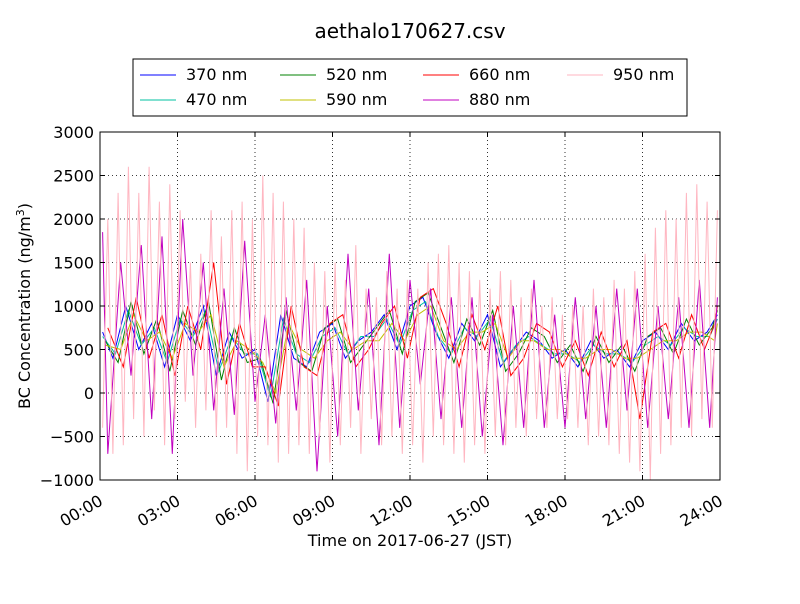 This screenshot has height=604, width=800. What do you see at coordinates (499, 99) in the screenshot?
I see `legend-label: 880 nm` at bounding box center [499, 99].